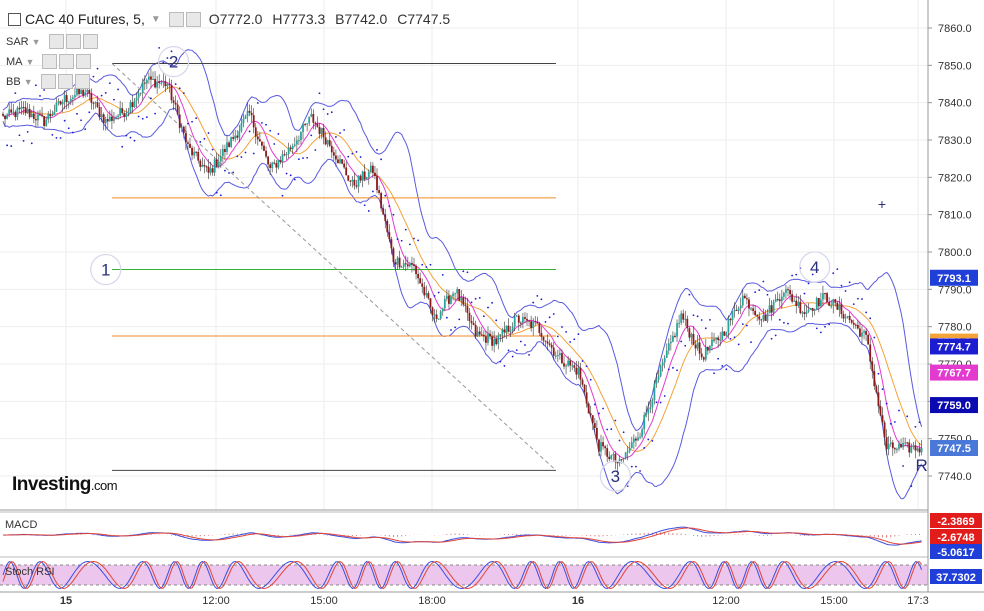 The width and height of the screenshot is (984, 611). I want to click on wave-label: 1, so click(105, 270).